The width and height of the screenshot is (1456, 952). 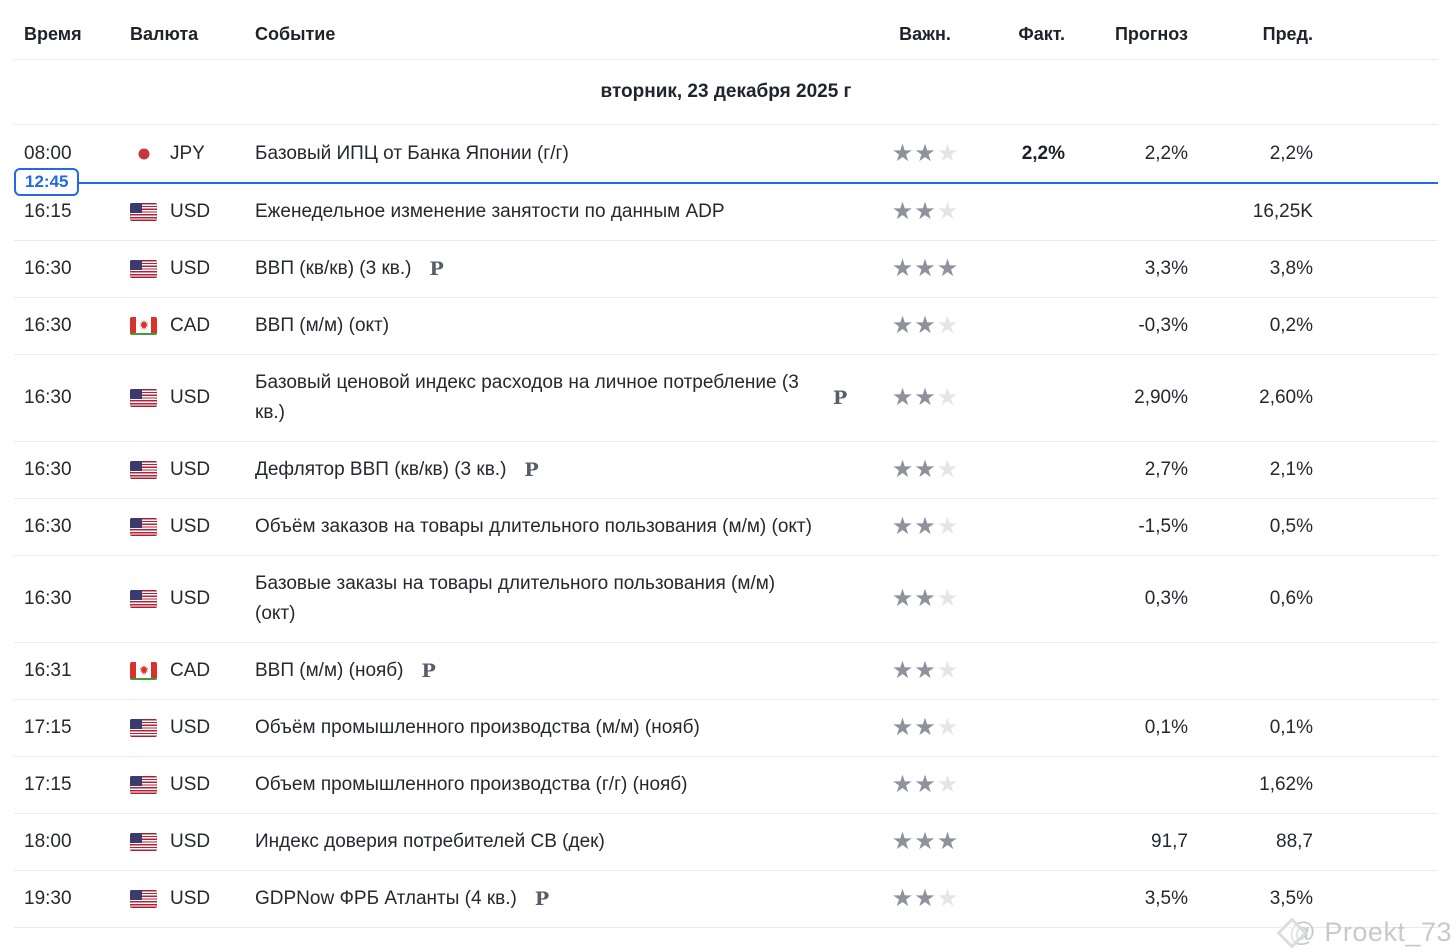 What do you see at coordinates (1166, 153) in the screenshot?
I see `forecast-value: 2,2%` at bounding box center [1166, 153].